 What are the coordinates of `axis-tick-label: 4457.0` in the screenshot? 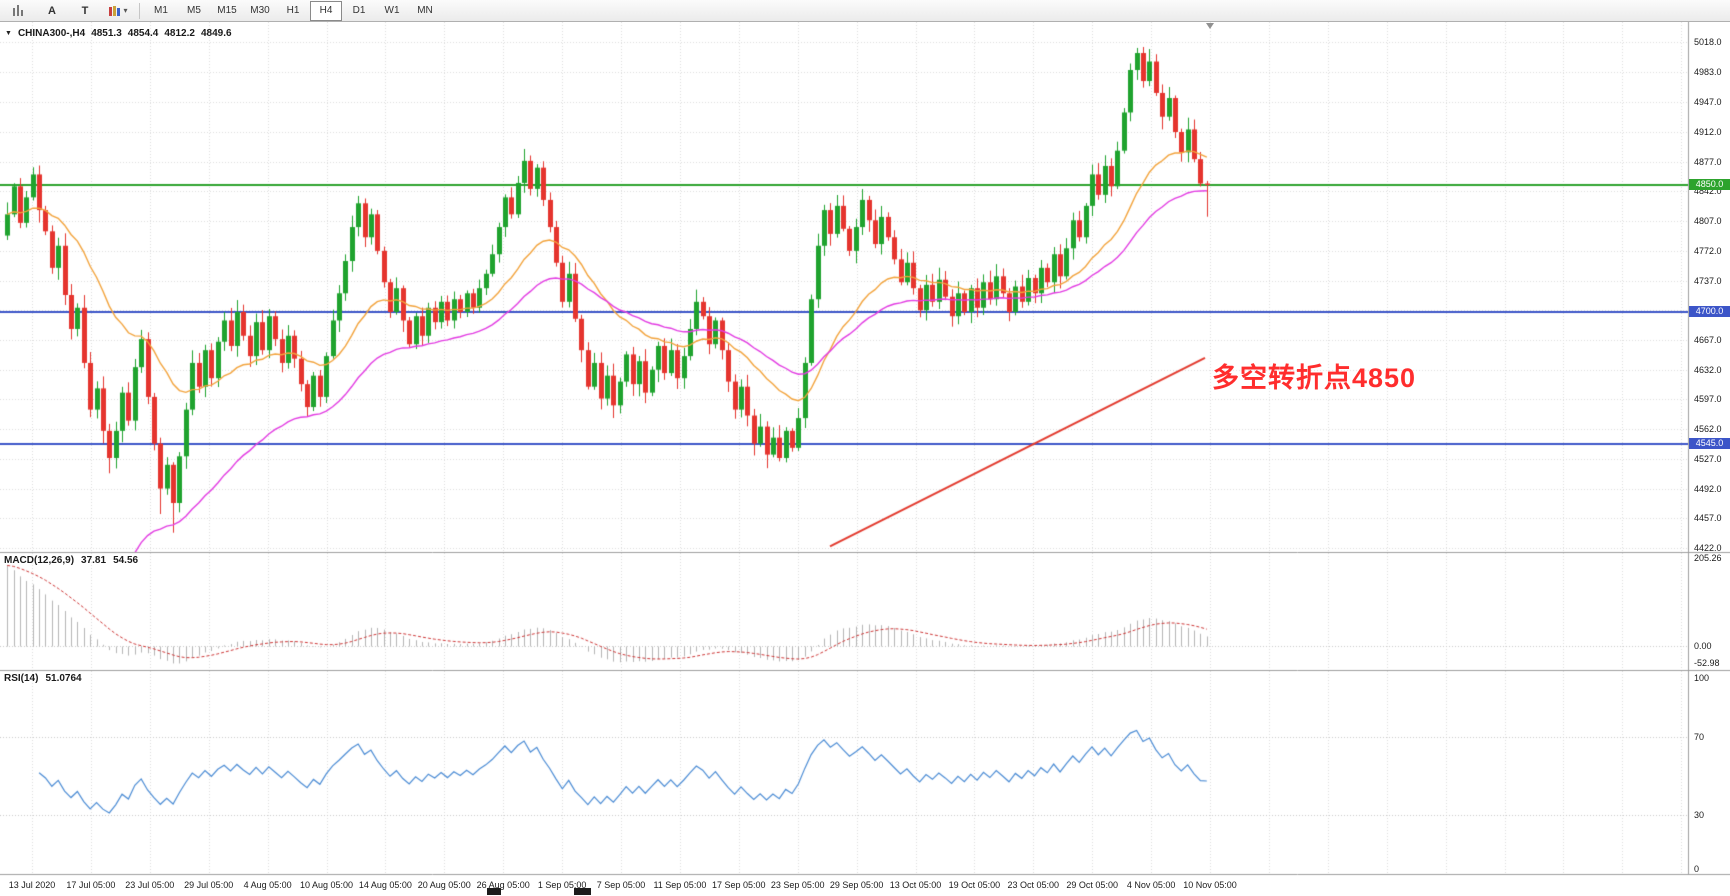 It's located at (1708, 518).